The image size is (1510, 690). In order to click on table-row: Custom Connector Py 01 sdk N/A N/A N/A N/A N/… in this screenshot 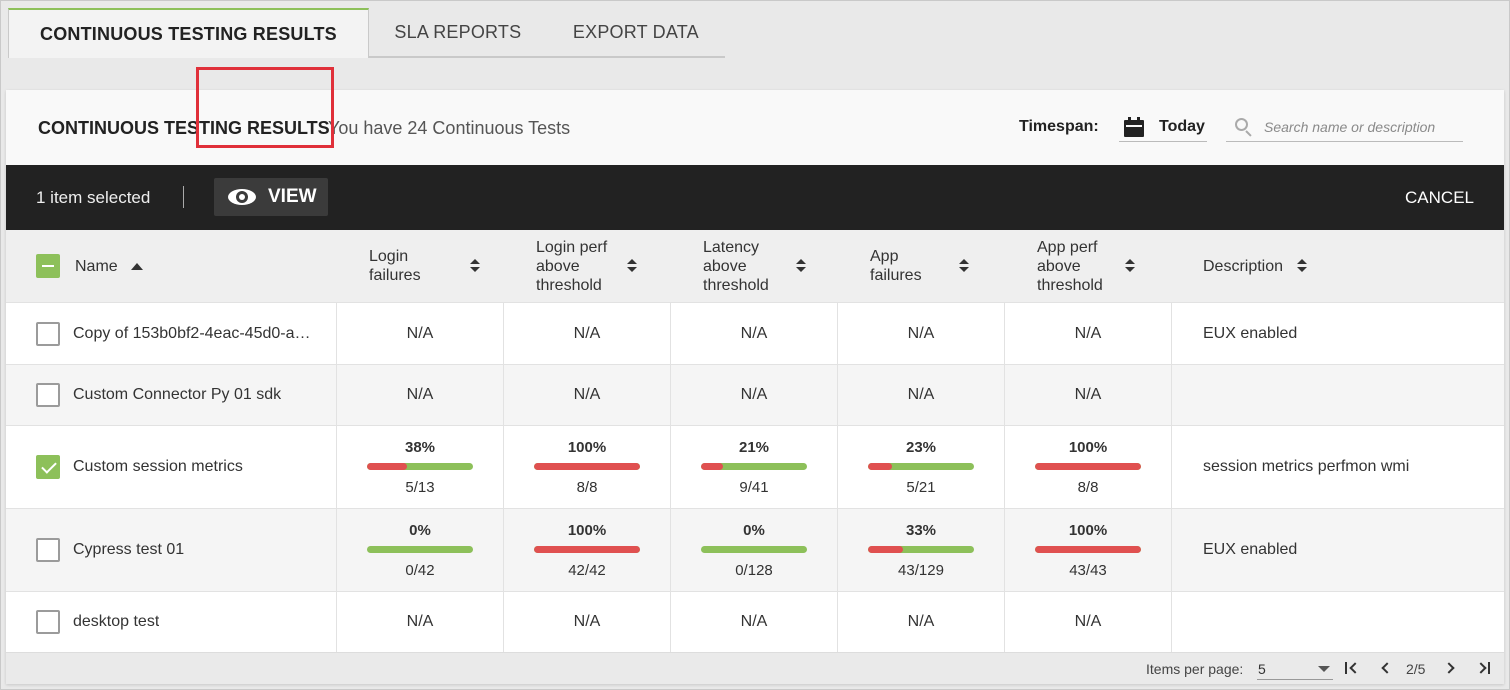, I will do `click(755, 394)`.